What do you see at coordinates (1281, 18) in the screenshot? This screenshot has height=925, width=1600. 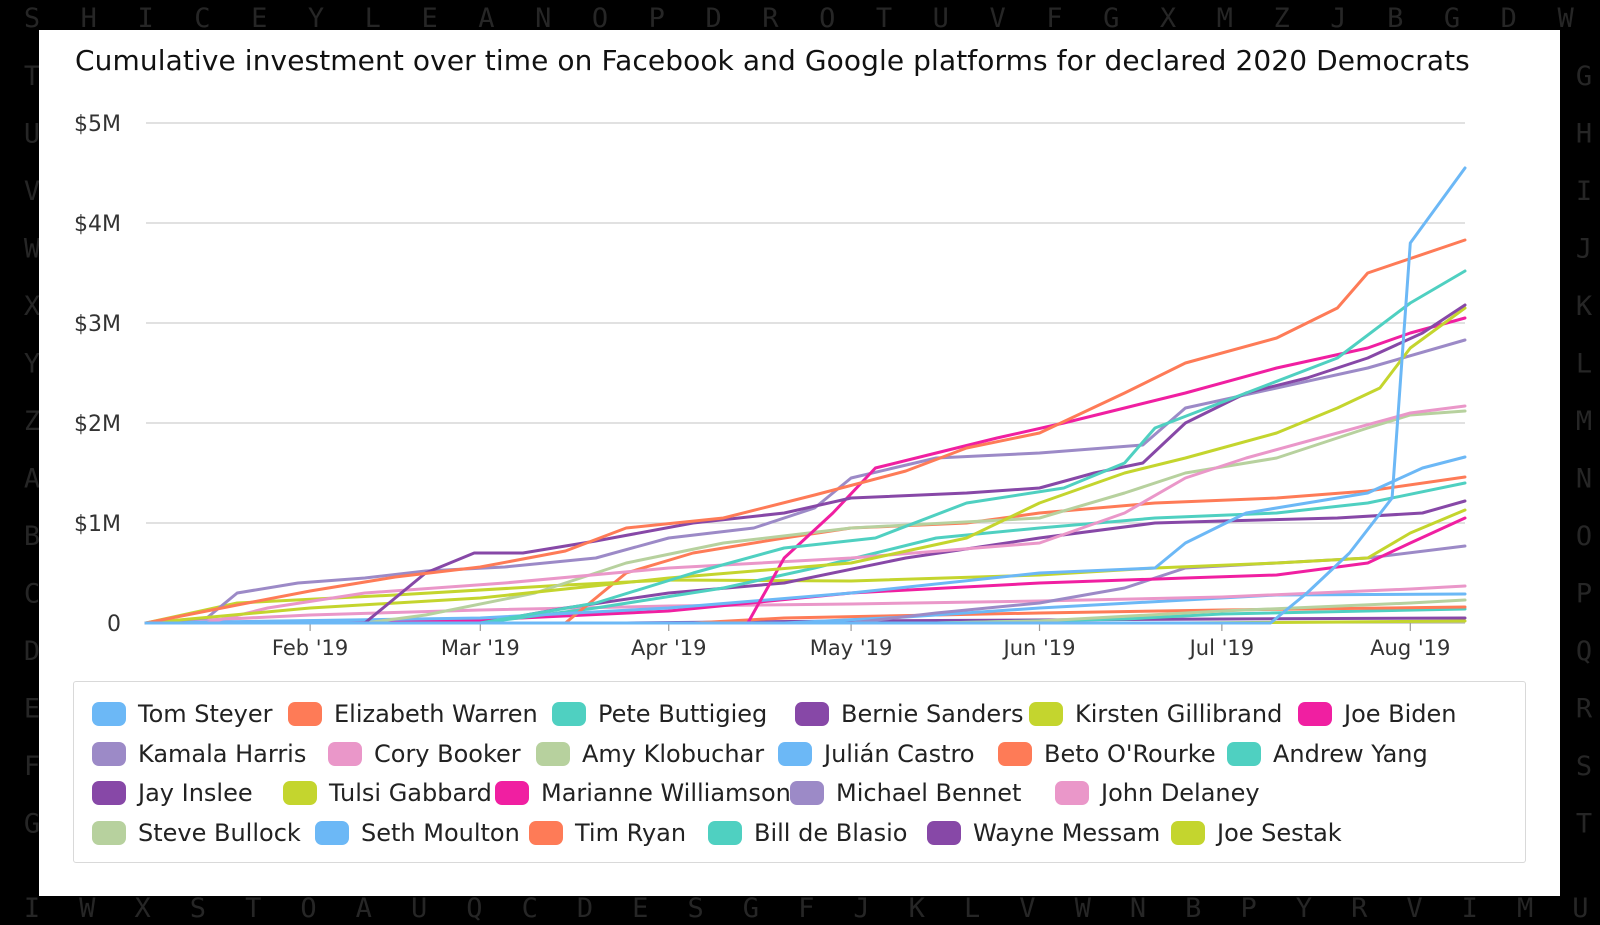 I see `bg-letter-top: Z` at bounding box center [1281, 18].